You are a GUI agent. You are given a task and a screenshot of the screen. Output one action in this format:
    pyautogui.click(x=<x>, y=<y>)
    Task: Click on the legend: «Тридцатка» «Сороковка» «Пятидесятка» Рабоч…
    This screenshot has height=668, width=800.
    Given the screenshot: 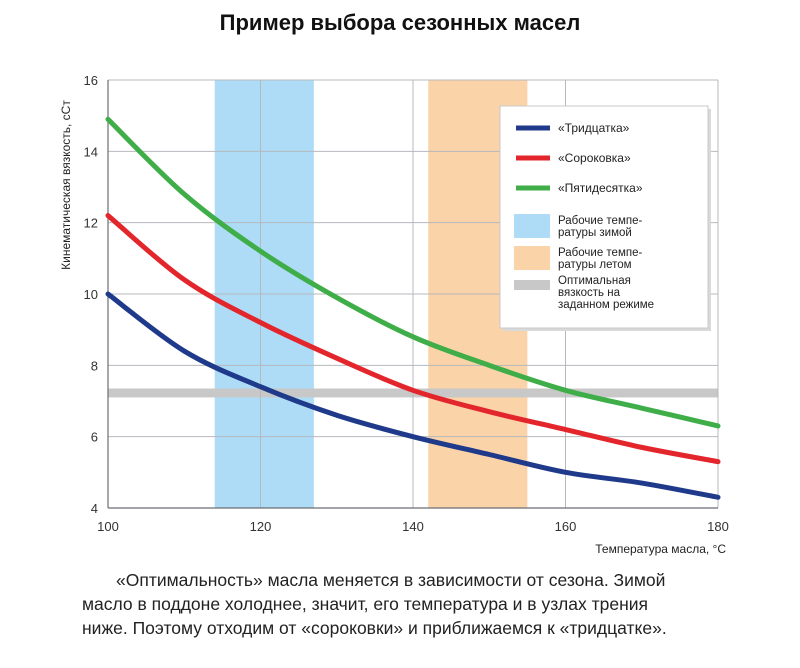 What is the action you would take?
    pyautogui.click(x=605, y=218)
    